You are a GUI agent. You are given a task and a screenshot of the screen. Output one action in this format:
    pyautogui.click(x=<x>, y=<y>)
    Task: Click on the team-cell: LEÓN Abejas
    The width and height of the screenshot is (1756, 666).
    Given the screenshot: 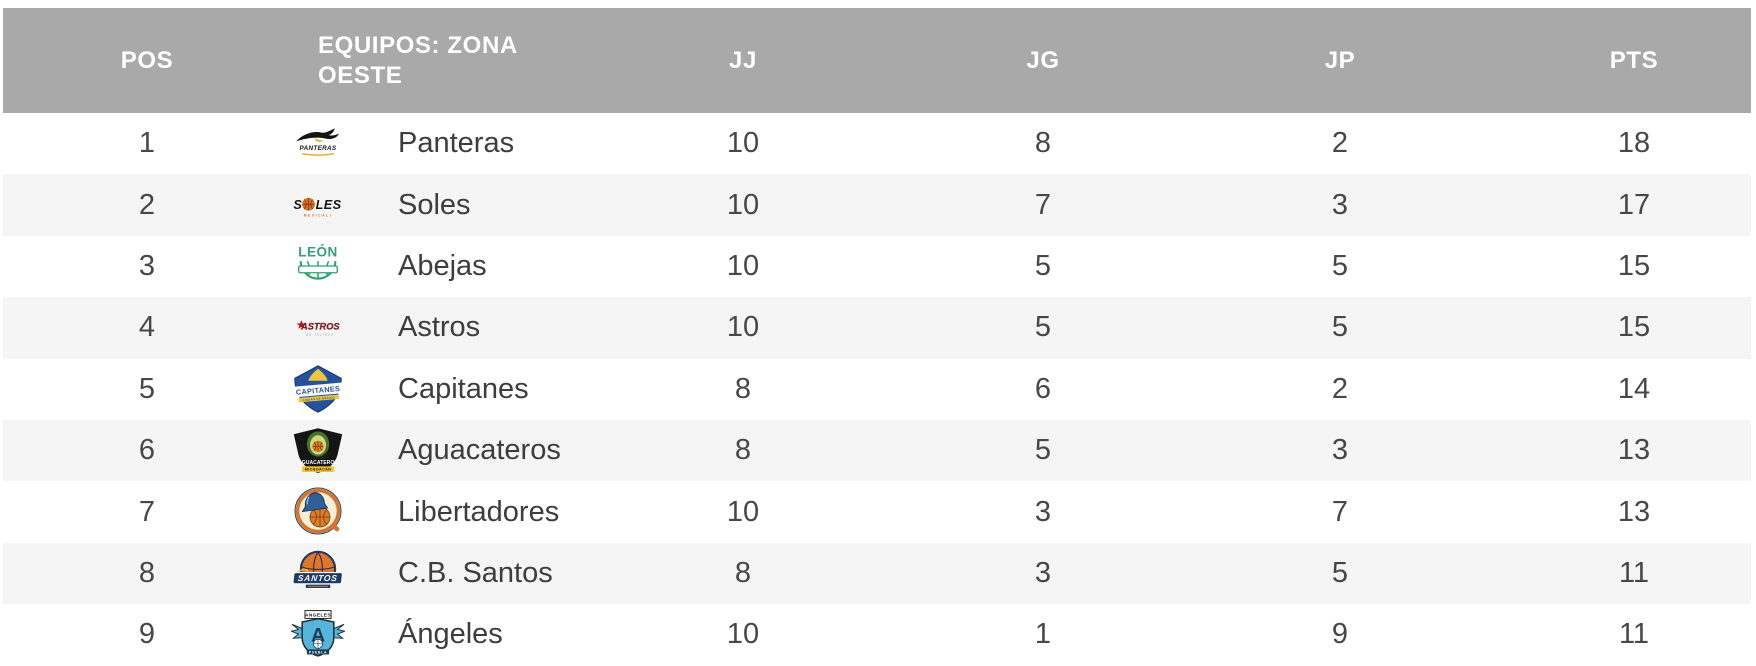 What is the action you would take?
    pyautogui.click(x=427, y=266)
    